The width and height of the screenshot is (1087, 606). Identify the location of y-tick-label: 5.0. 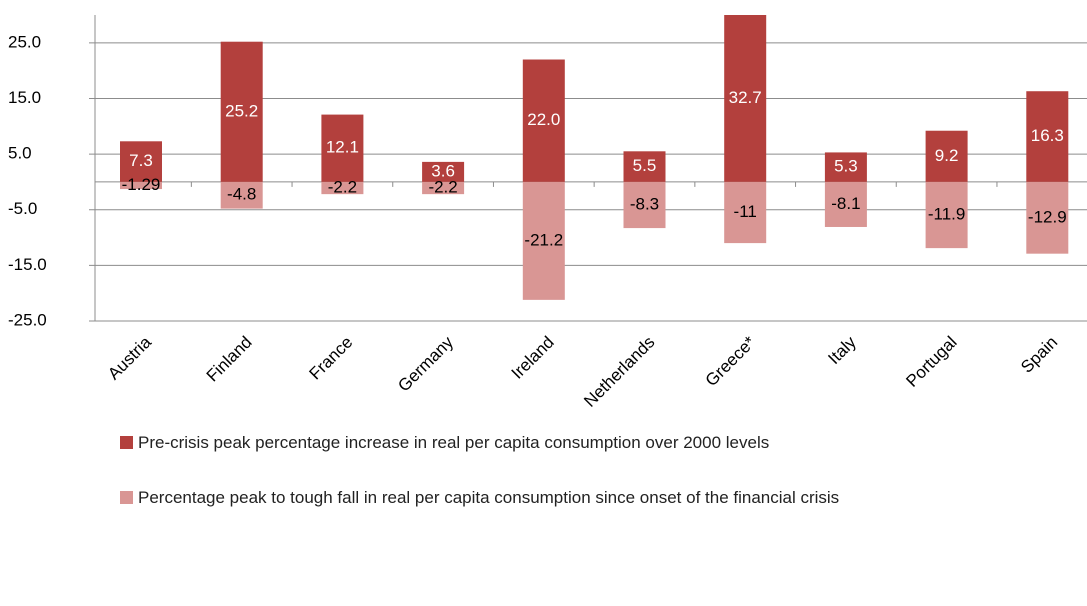
(20, 153).